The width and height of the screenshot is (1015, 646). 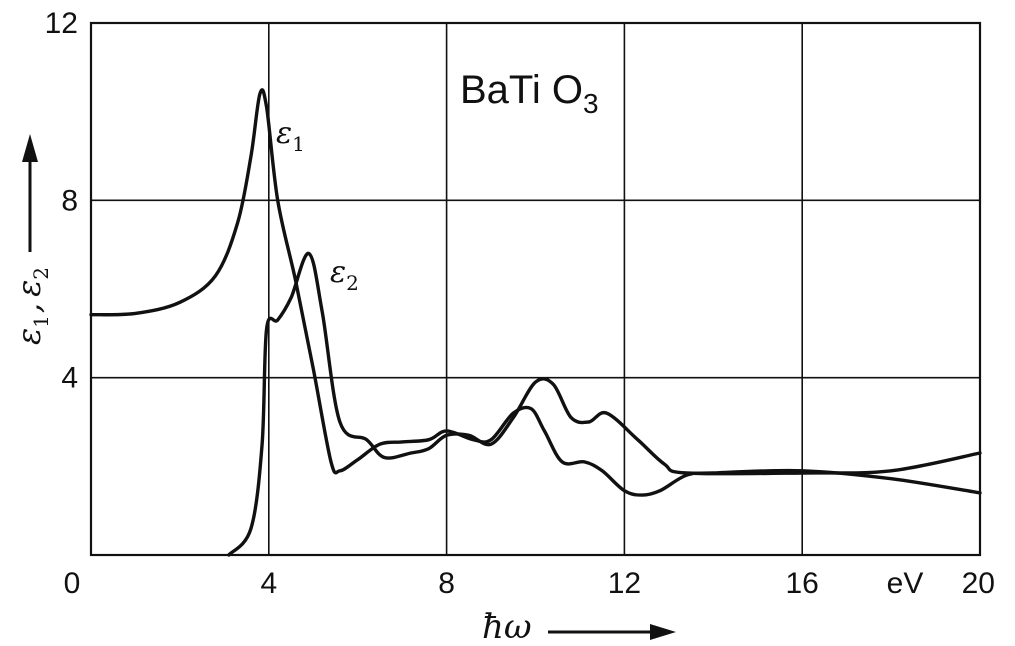 I want to click on material-annotation-sub: 3, so click(x=591, y=103).